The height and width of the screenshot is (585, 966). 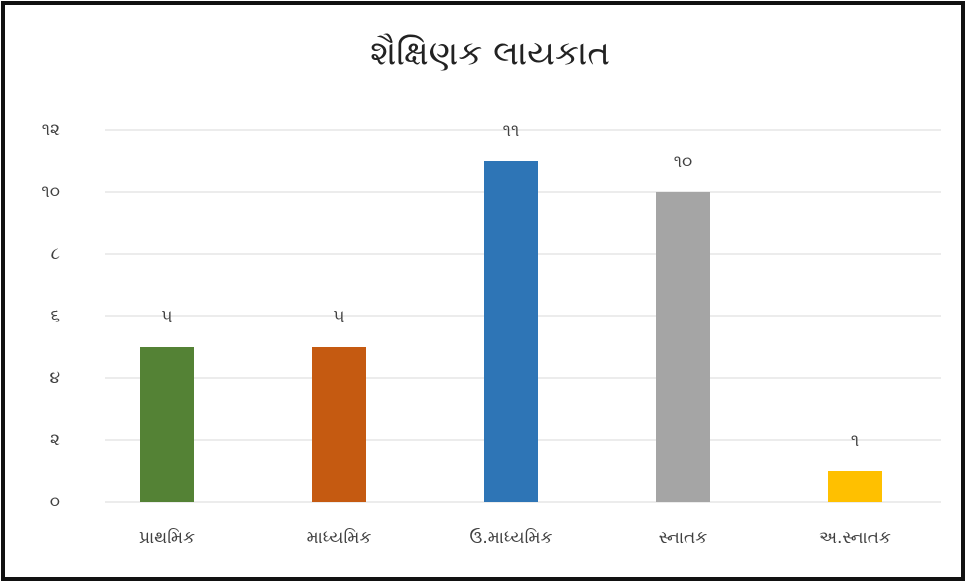 What do you see at coordinates (683, 538) in the screenshot?
I see `x-tick-label: સ્નાતક` at bounding box center [683, 538].